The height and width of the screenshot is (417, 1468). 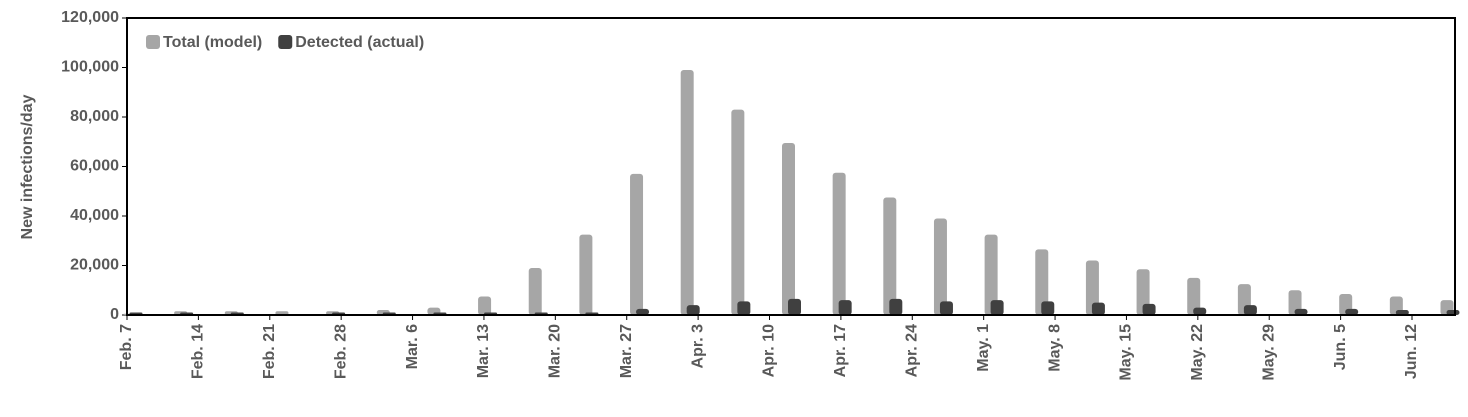 What do you see at coordinates (626, 351) in the screenshot?
I see `x-tick-label: Mar. 27` at bounding box center [626, 351].